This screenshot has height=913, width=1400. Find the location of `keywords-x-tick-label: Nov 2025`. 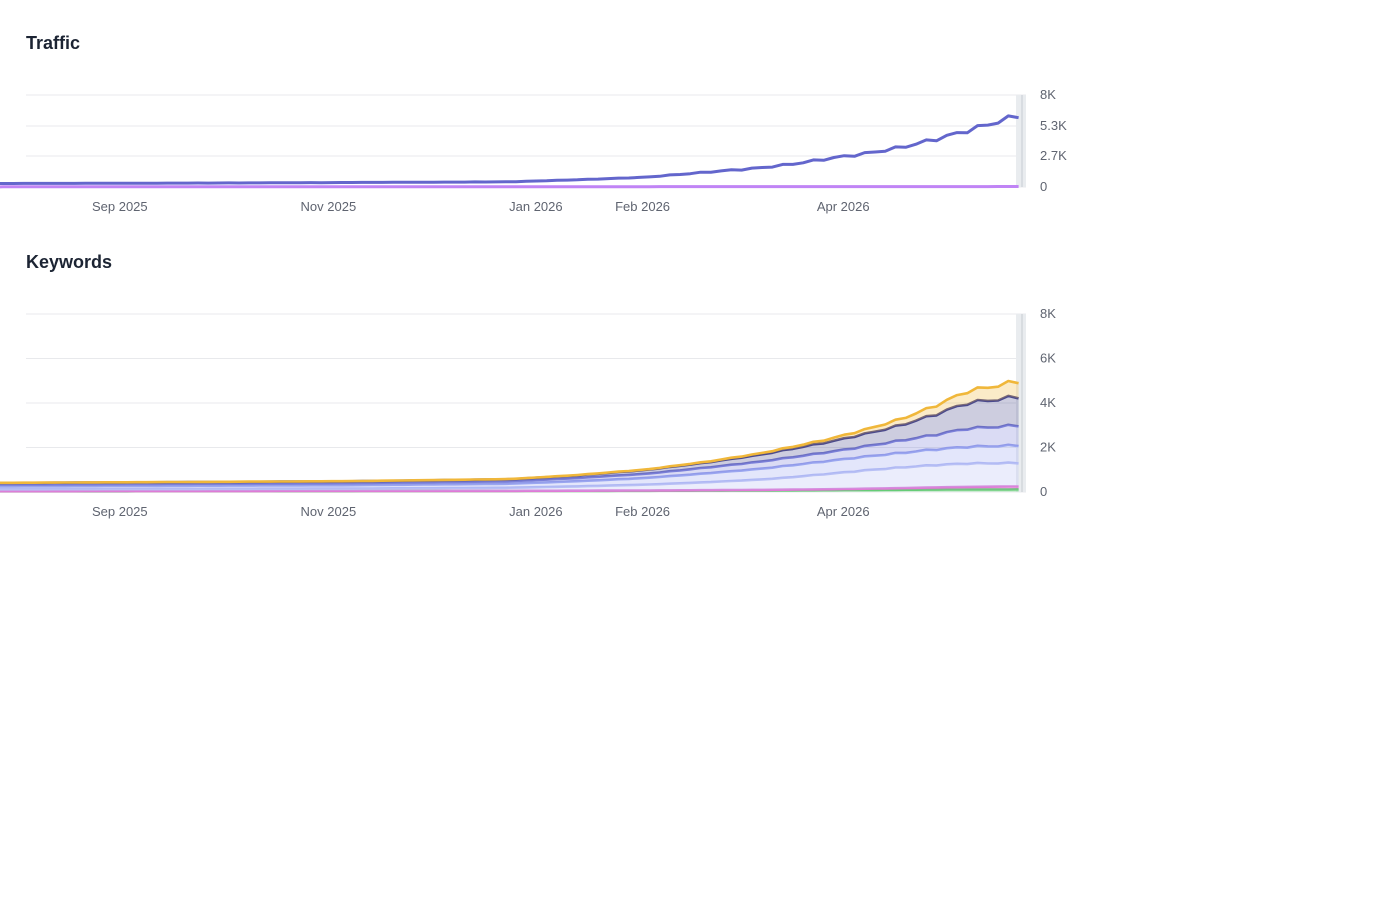

keywords-x-tick-label: Nov 2025 is located at coordinates (329, 511).